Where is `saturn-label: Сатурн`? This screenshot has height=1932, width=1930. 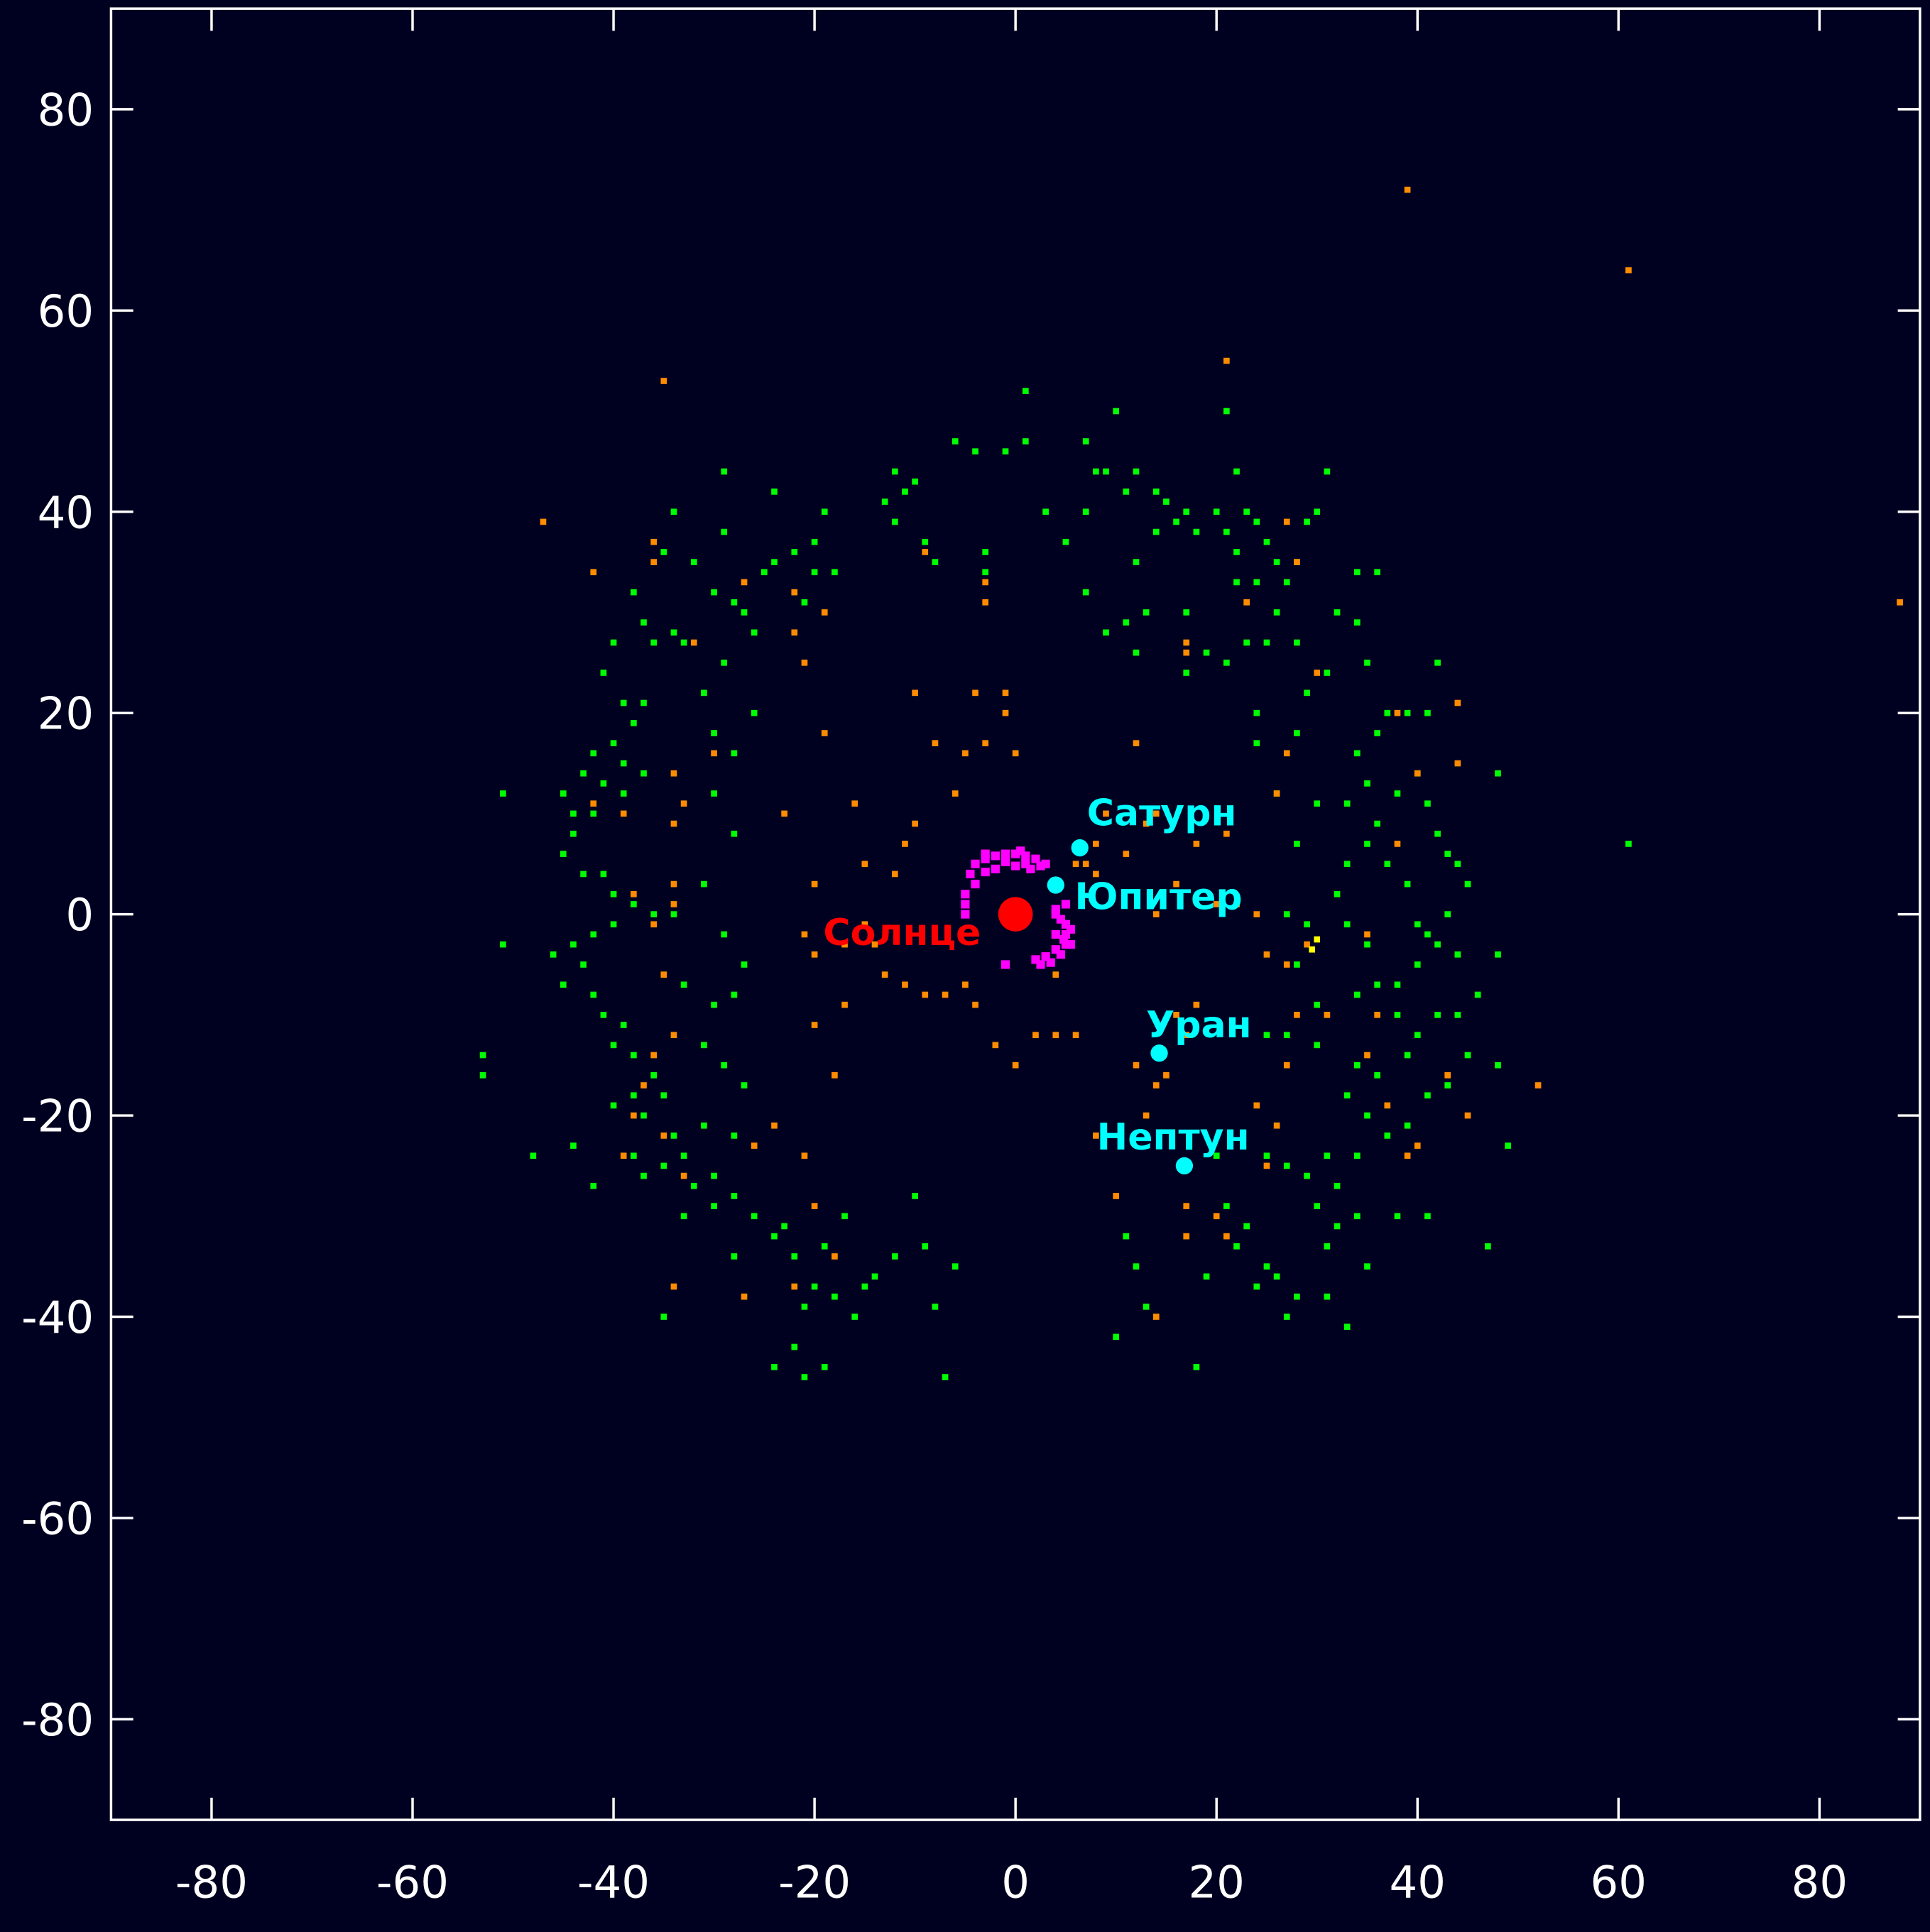 saturn-label: Сатурн is located at coordinates (1162, 813).